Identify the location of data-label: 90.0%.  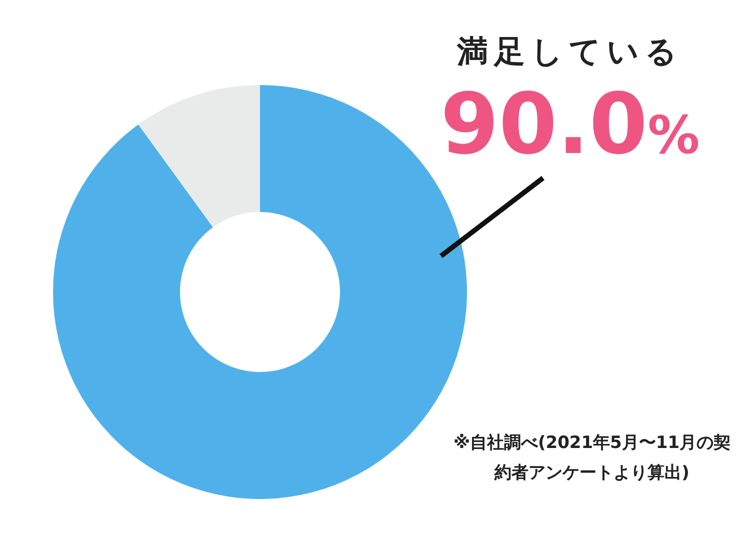
(570, 124).